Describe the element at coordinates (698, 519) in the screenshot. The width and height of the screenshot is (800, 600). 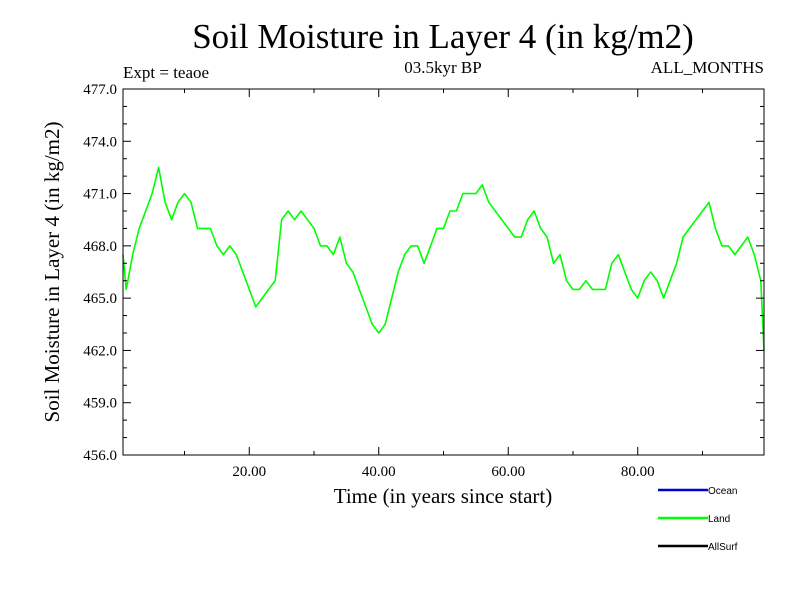
I see `legend: Ocean Land AllSurf` at that location.